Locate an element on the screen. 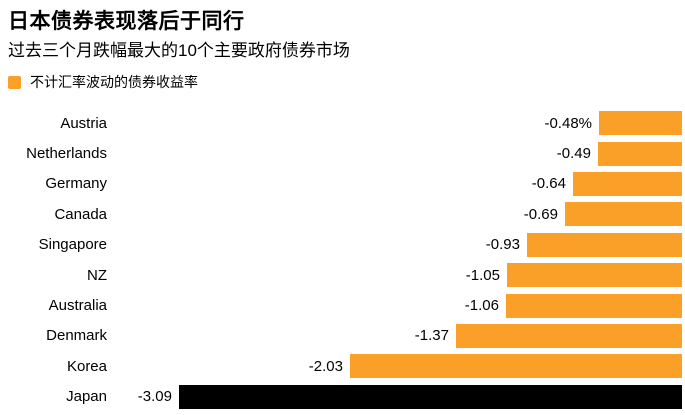 Image resolution: width=685 pixels, height=415 pixels. chart-subtitle: 过去三个月跌幅最大的10个主要政府债券市场 is located at coordinates (179, 50).